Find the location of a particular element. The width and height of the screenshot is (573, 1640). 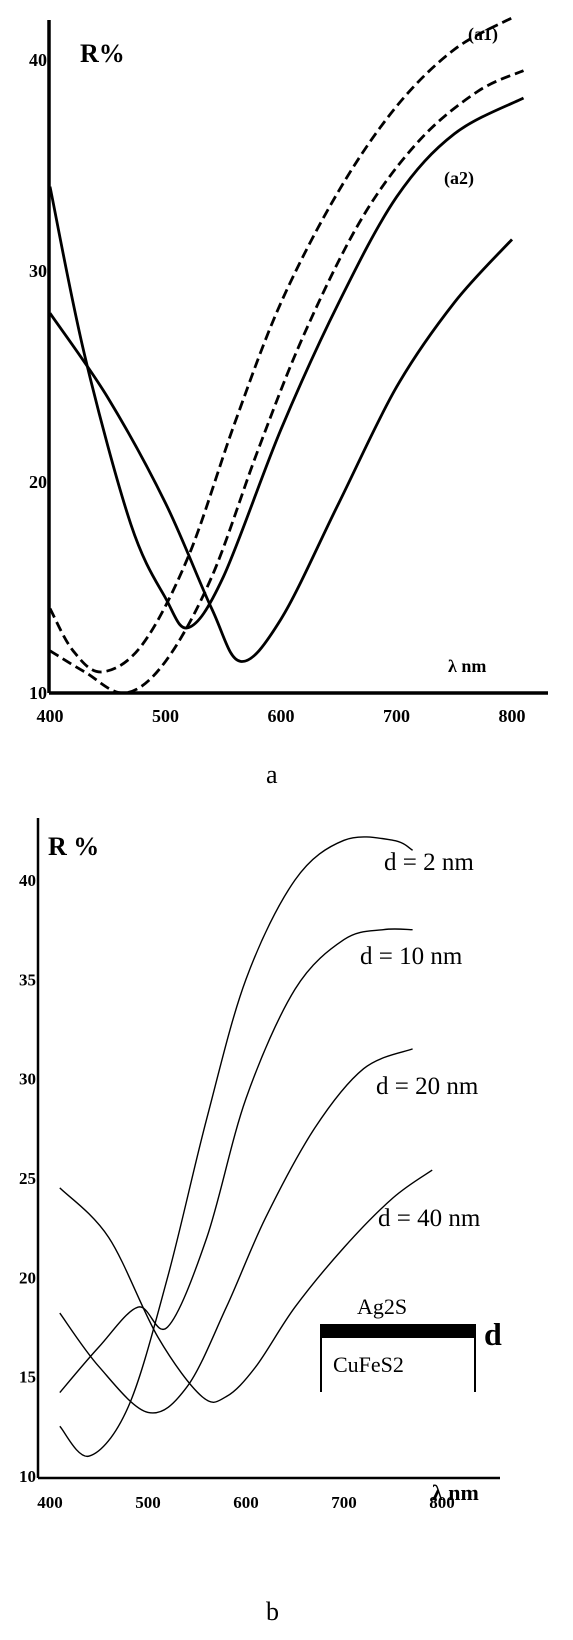

panel-b-ylabel: R % is located at coordinates (73, 846).